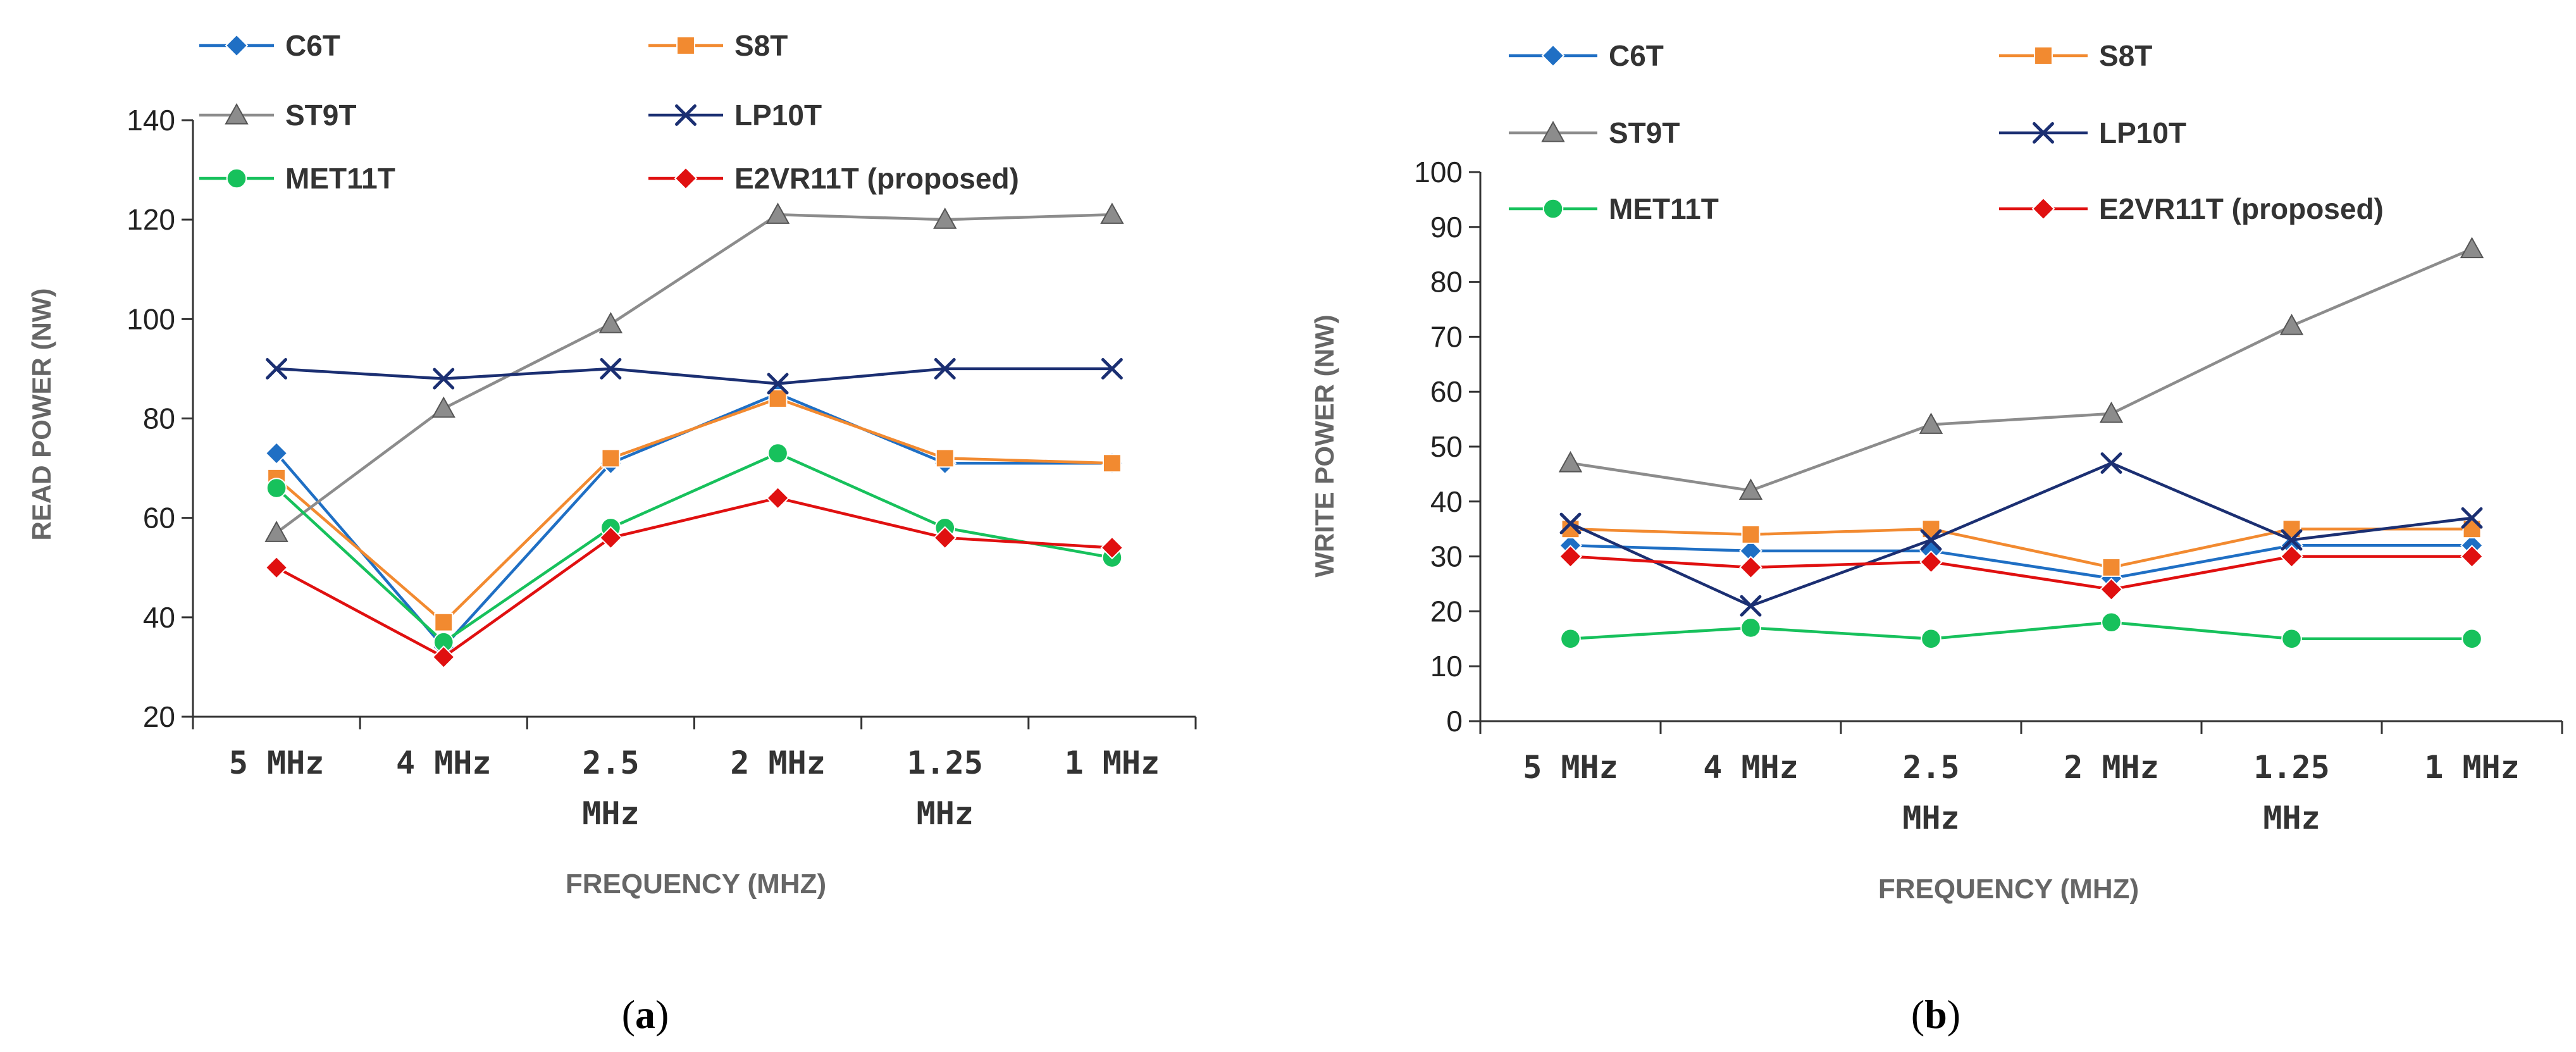  Describe the element at coordinates (1936, 1014) in the screenshot. I see `panel-label-letter: b` at that location.